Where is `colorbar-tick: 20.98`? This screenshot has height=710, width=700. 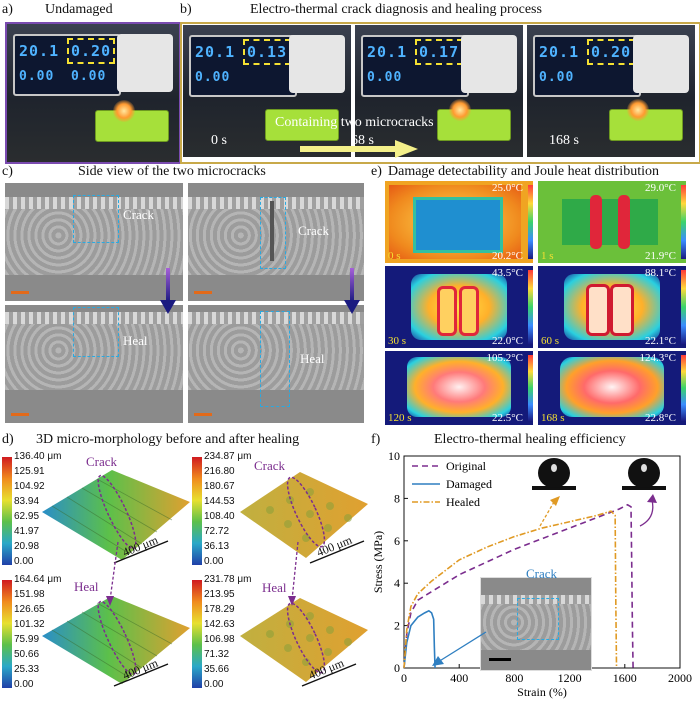
colorbar-tick: 20.98 is located at coordinates (27, 546).